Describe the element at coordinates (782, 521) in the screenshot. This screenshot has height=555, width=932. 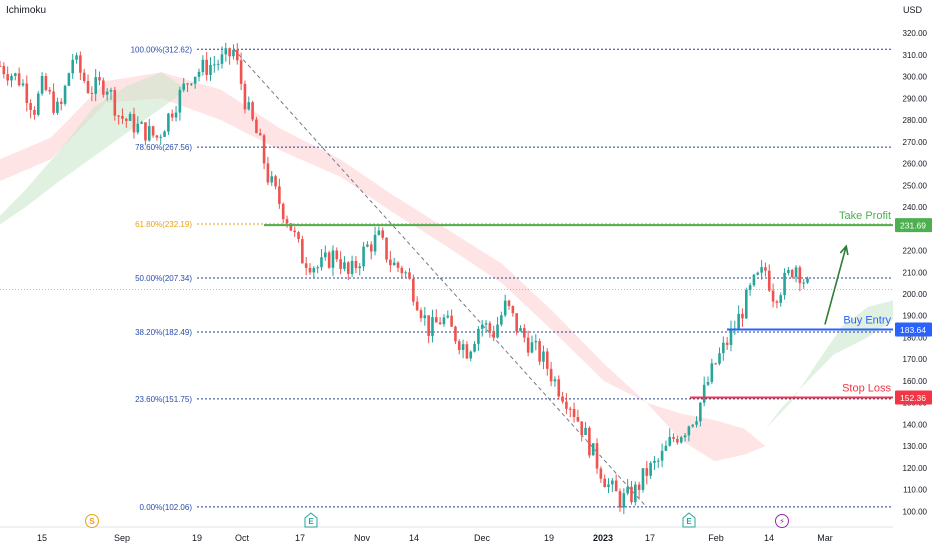
I see `split-event-marker: ⚡` at that location.